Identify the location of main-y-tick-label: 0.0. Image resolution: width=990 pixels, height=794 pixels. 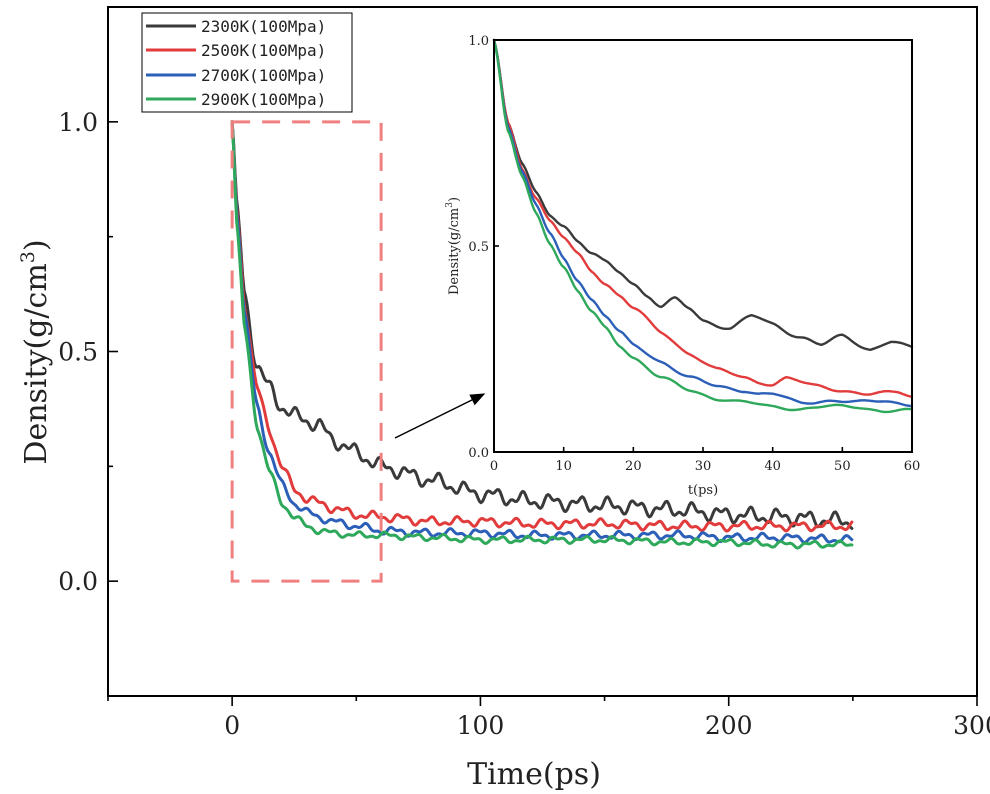
(78, 581).